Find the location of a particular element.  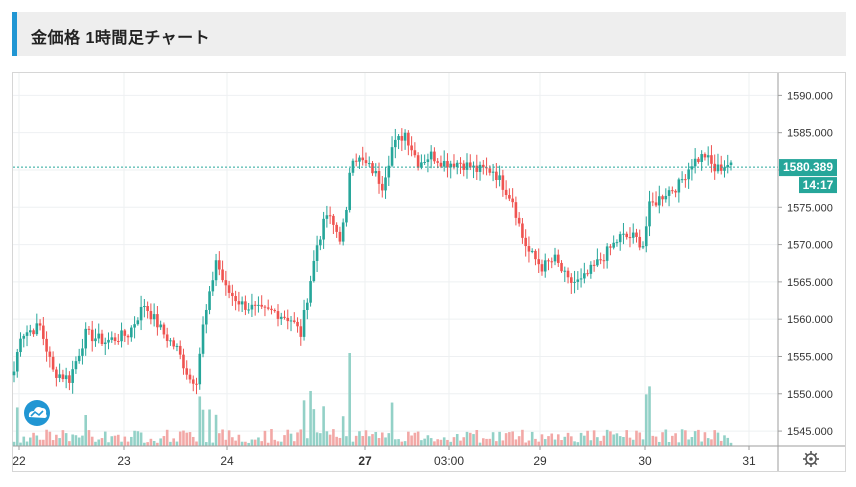

current-price-label: 1580.389 is located at coordinates (808, 167).